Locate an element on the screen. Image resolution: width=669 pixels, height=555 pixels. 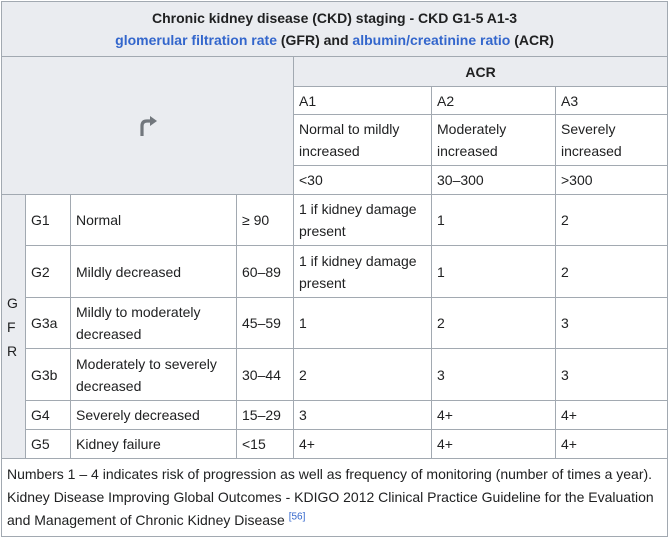
table-row: G5 Kidney failure <15 4+ 4+ 4+ is located at coordinates (335, 444).